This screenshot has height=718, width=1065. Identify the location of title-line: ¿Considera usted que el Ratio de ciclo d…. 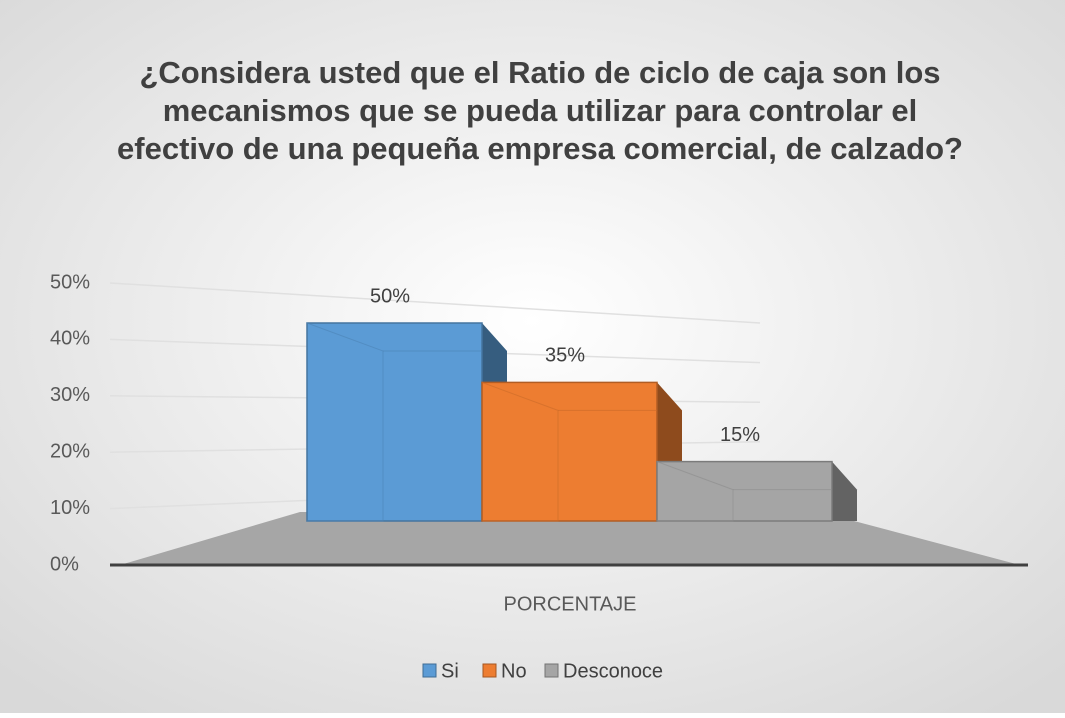
(539, 72).